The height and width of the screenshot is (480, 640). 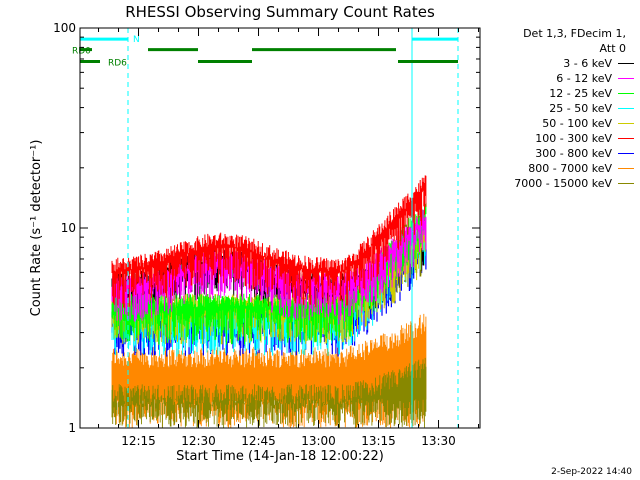 I want to click on legend-item: 800 - 7000 keV, so click(x=556, y=168).